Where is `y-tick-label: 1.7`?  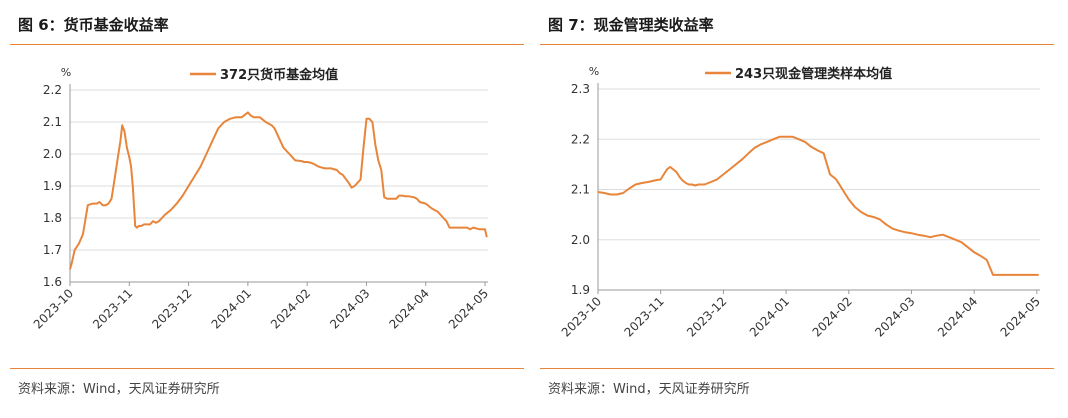
y-tick-label: 1.7 is located at coordinates (52, 250).